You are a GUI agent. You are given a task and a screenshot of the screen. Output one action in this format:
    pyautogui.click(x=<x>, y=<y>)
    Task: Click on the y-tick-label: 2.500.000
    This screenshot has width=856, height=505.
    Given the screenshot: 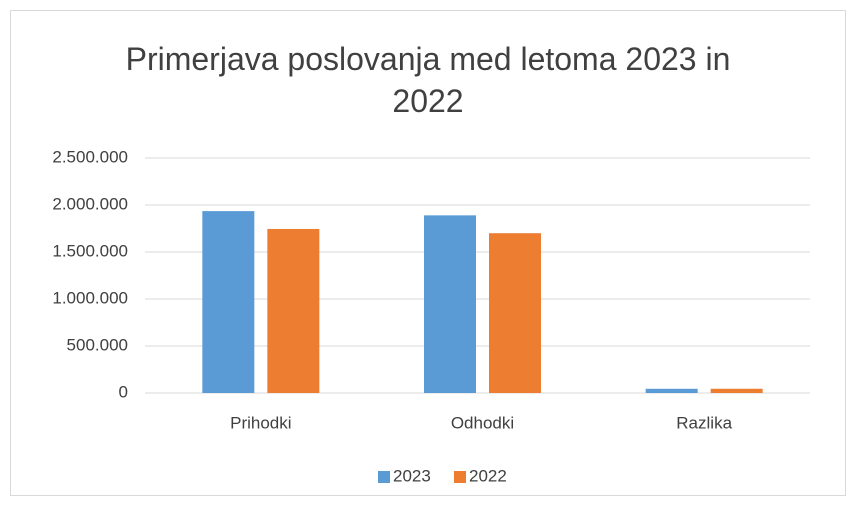 What is the action you would take?
    pyautogui.click(x=90, y=156)
    